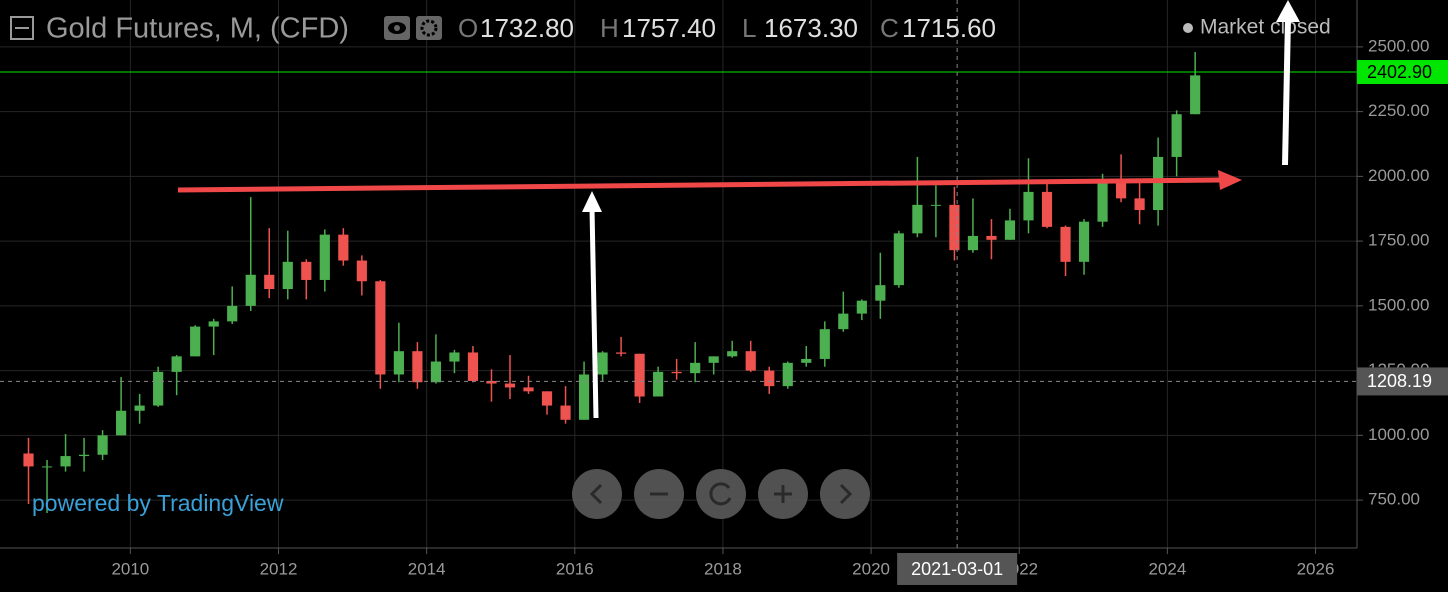 The width and height of the screenshot is (1448, 592). What do you see at coordinates (1188, 28) in the screenshot?
I see `status-dot` at bounding box center [1188, 28].